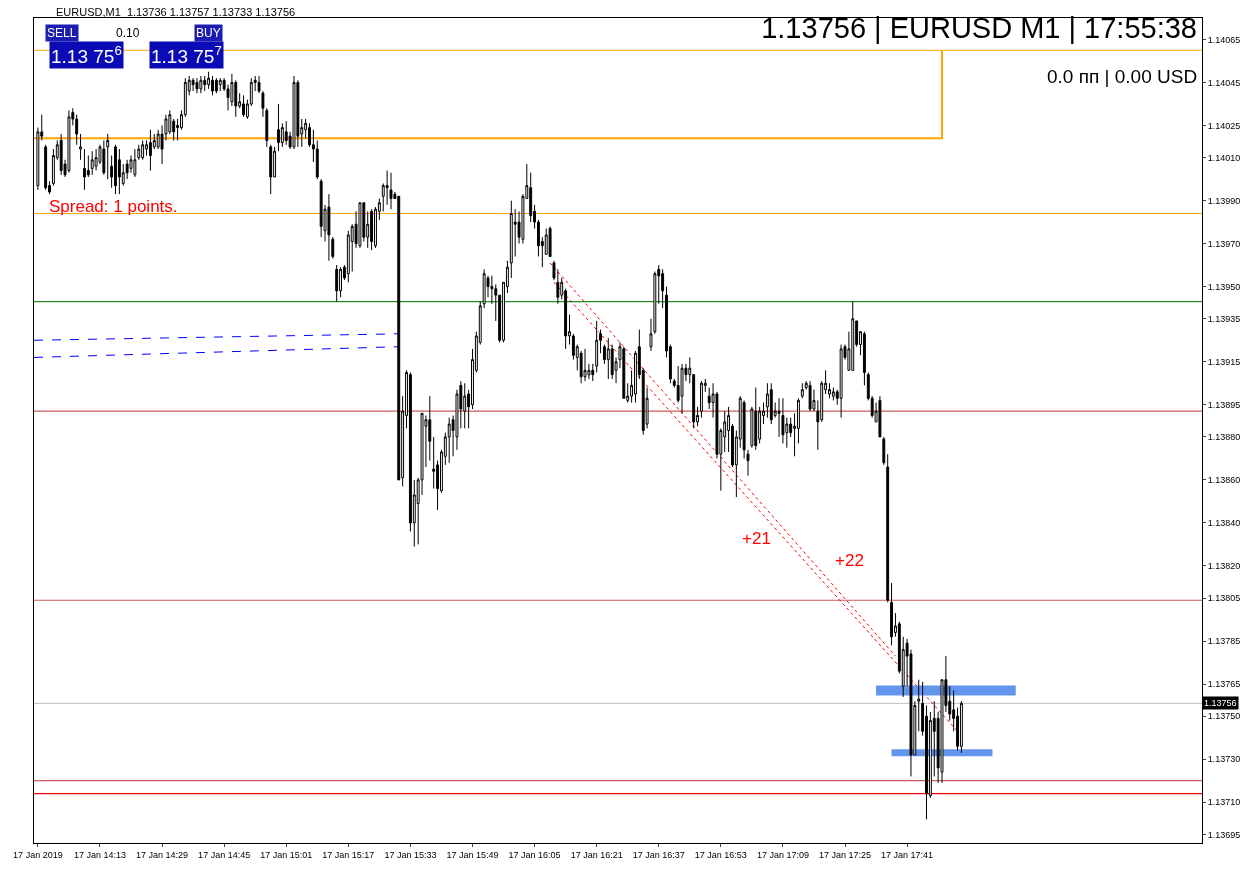 The image size is (1252, 872). Describe the element at coordinates (176, 12) in the screenshot. I see `annotation: EURUSD,M1 1.13736 1.13757 1.13733 1.13756` at that location.